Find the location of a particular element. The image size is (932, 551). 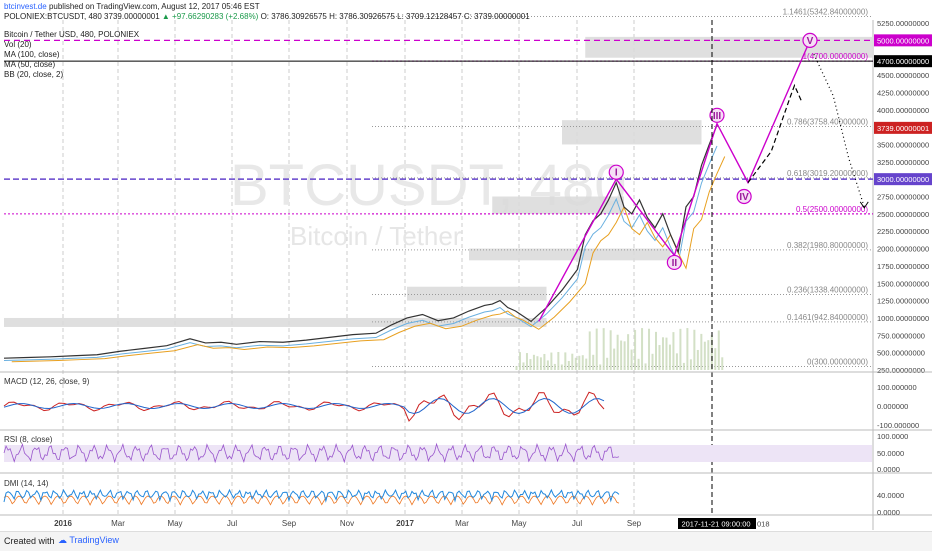

price-label: 3739.00000001 is located at coordinates (903, 128).